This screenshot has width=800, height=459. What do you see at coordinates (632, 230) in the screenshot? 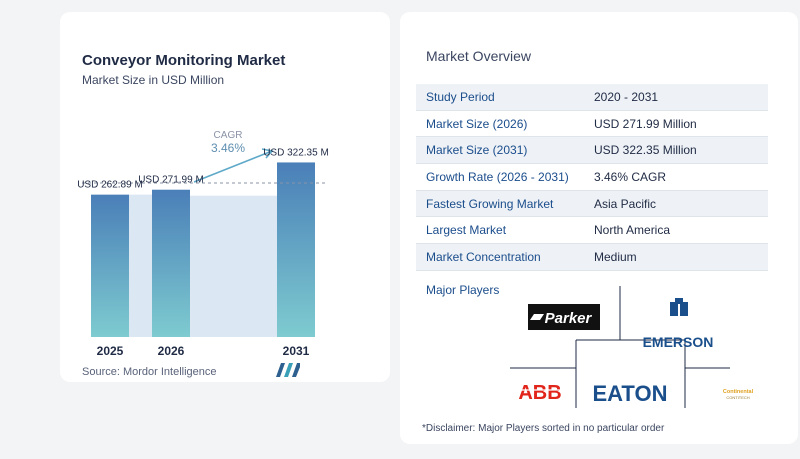
I see `overview-value: North America` at bounding box center [632, 230].